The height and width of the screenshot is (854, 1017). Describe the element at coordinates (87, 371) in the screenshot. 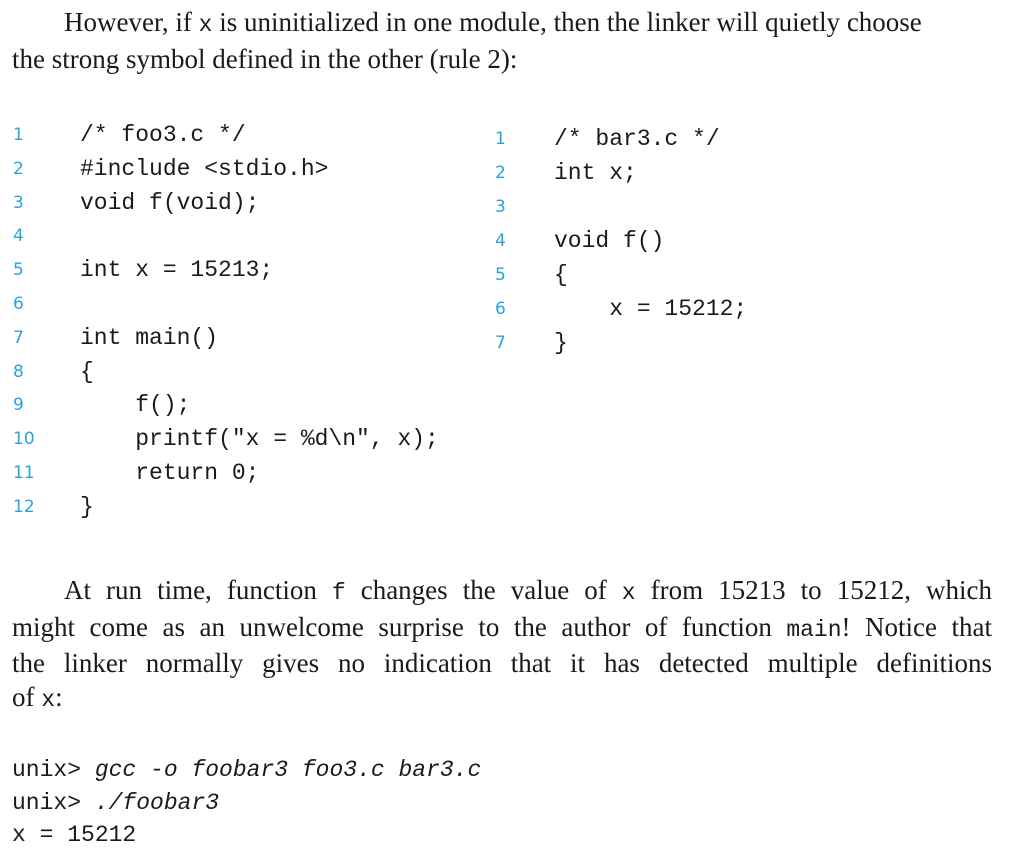

I see `foo3-code-line: {` at that location.